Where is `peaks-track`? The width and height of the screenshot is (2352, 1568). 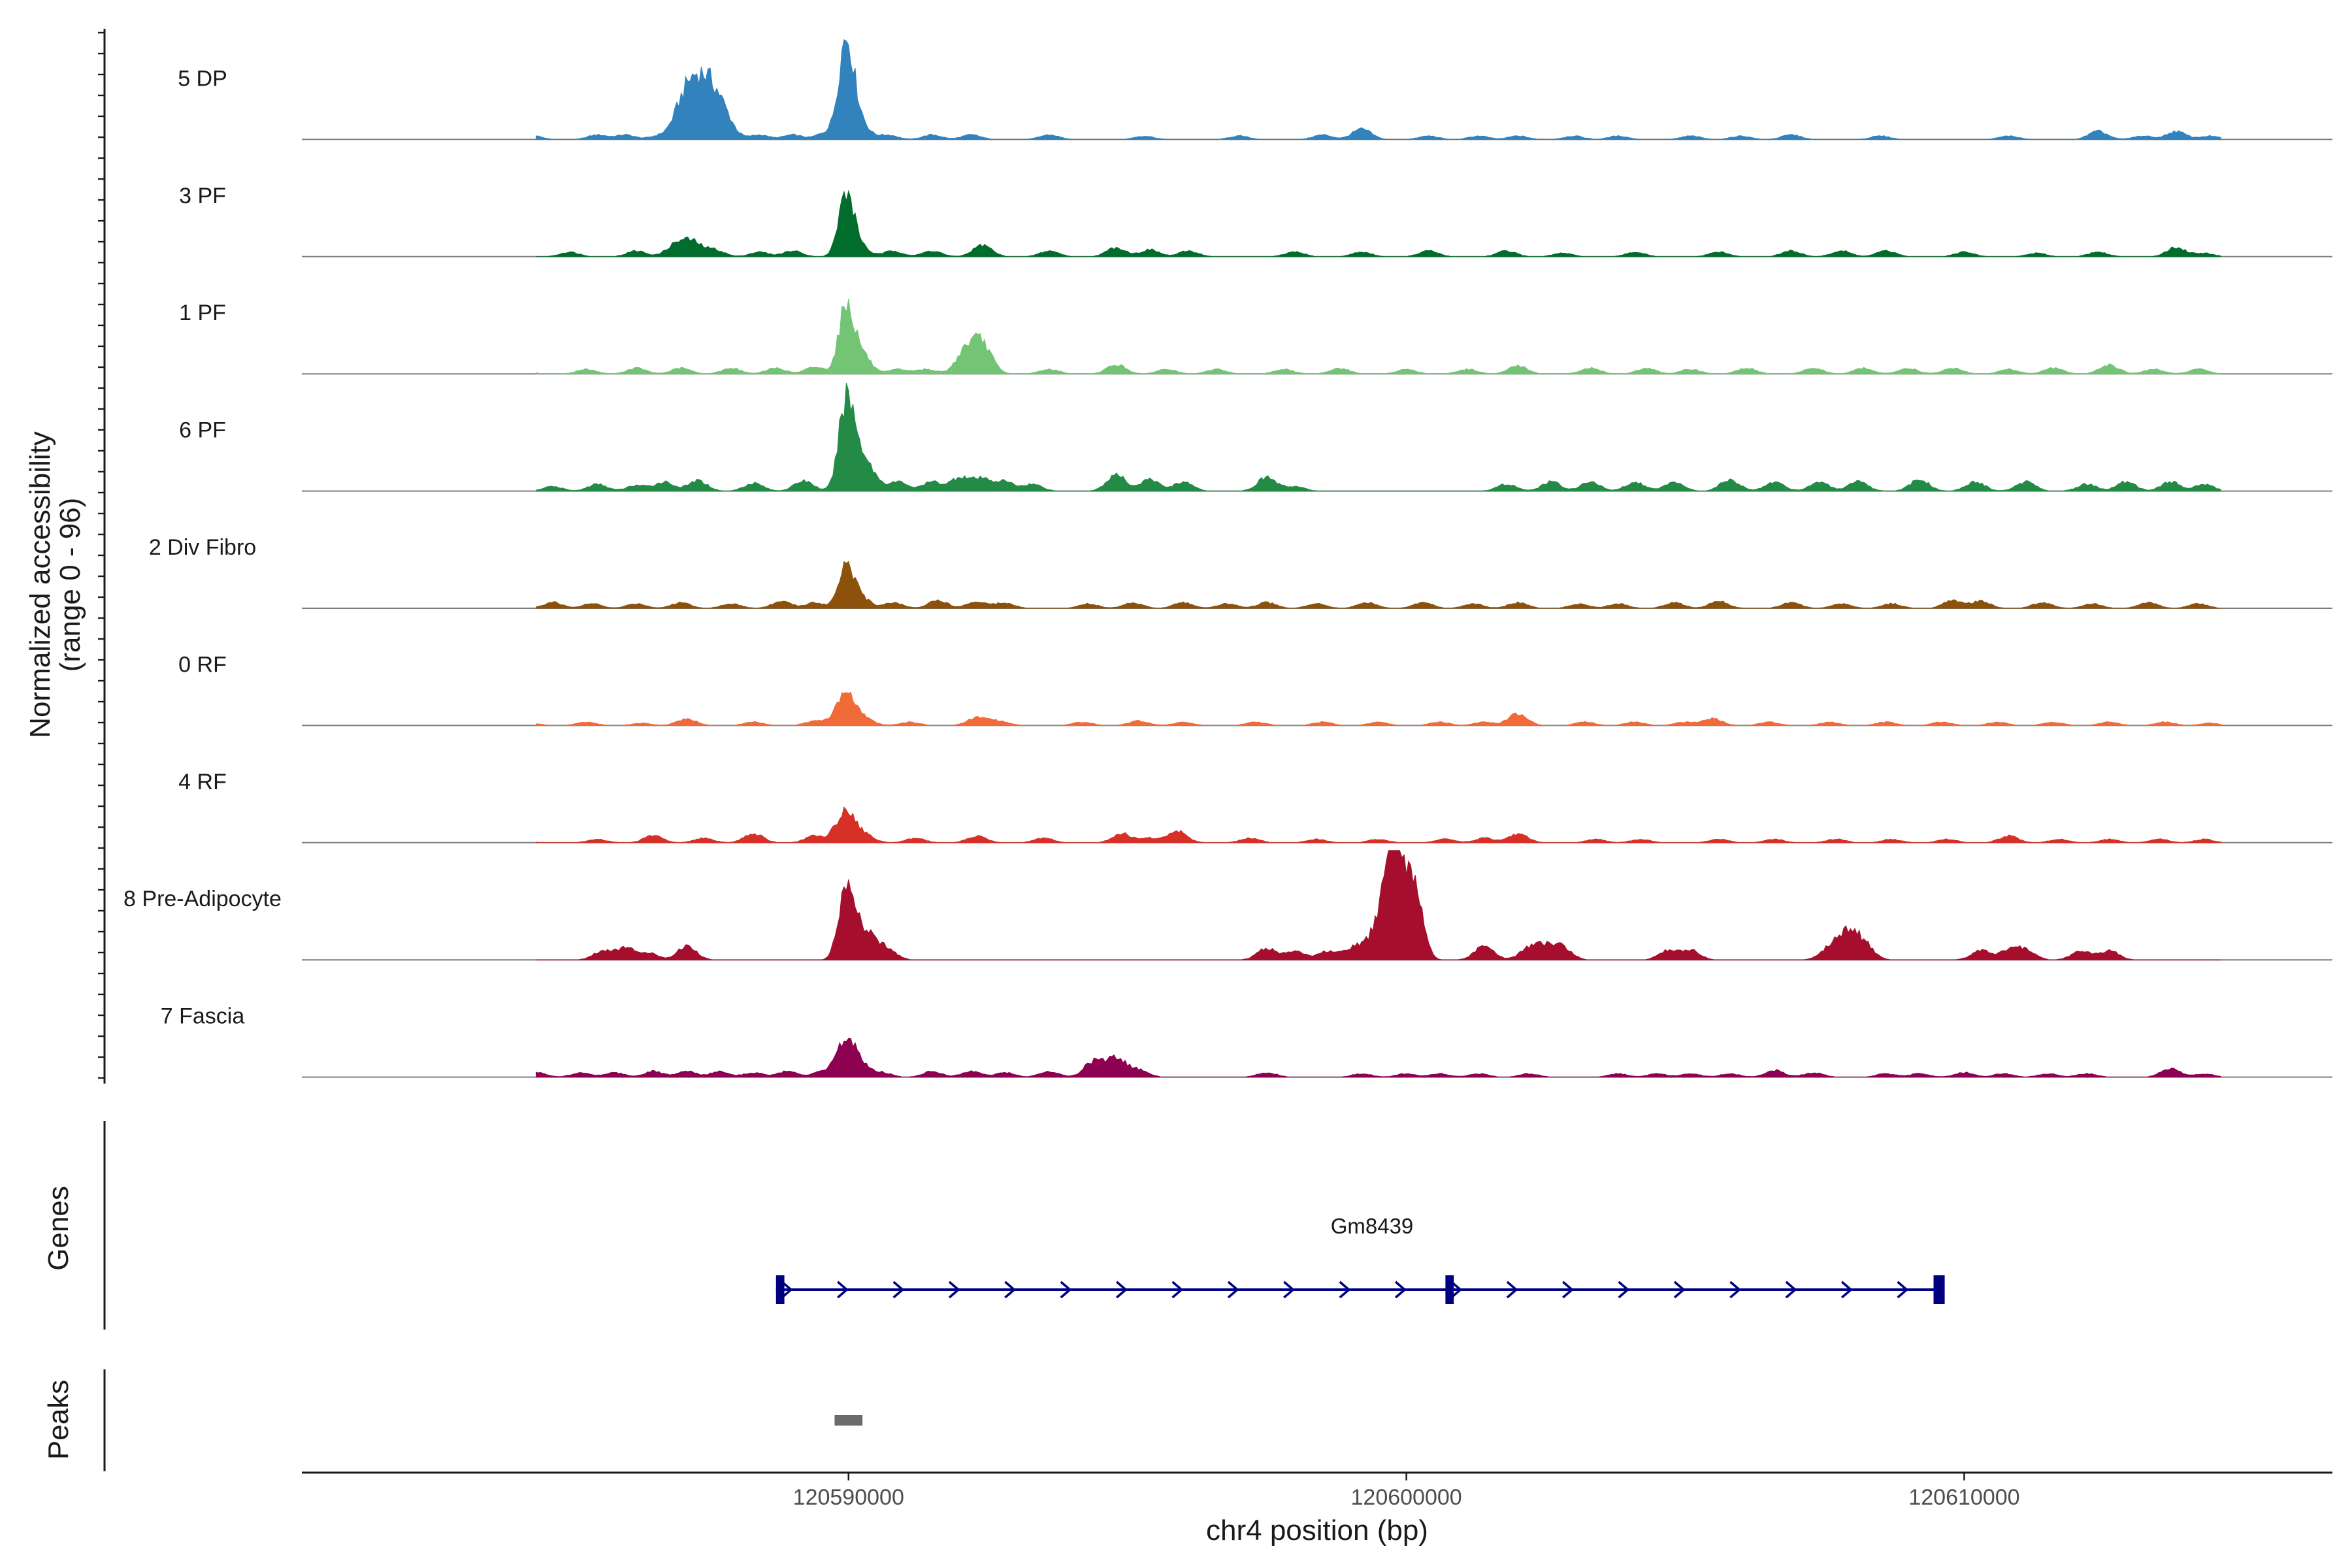 peaks-track is located at coordinates (483, 1420).